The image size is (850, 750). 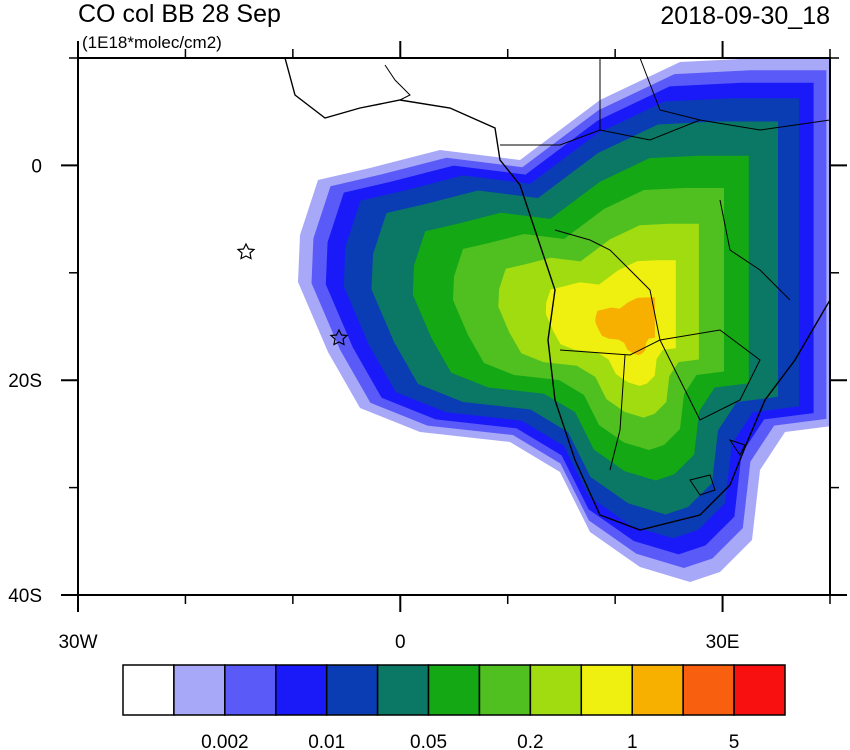 I want to click on timestamp: 2018-09-30_18, so click(x=745, y=16).